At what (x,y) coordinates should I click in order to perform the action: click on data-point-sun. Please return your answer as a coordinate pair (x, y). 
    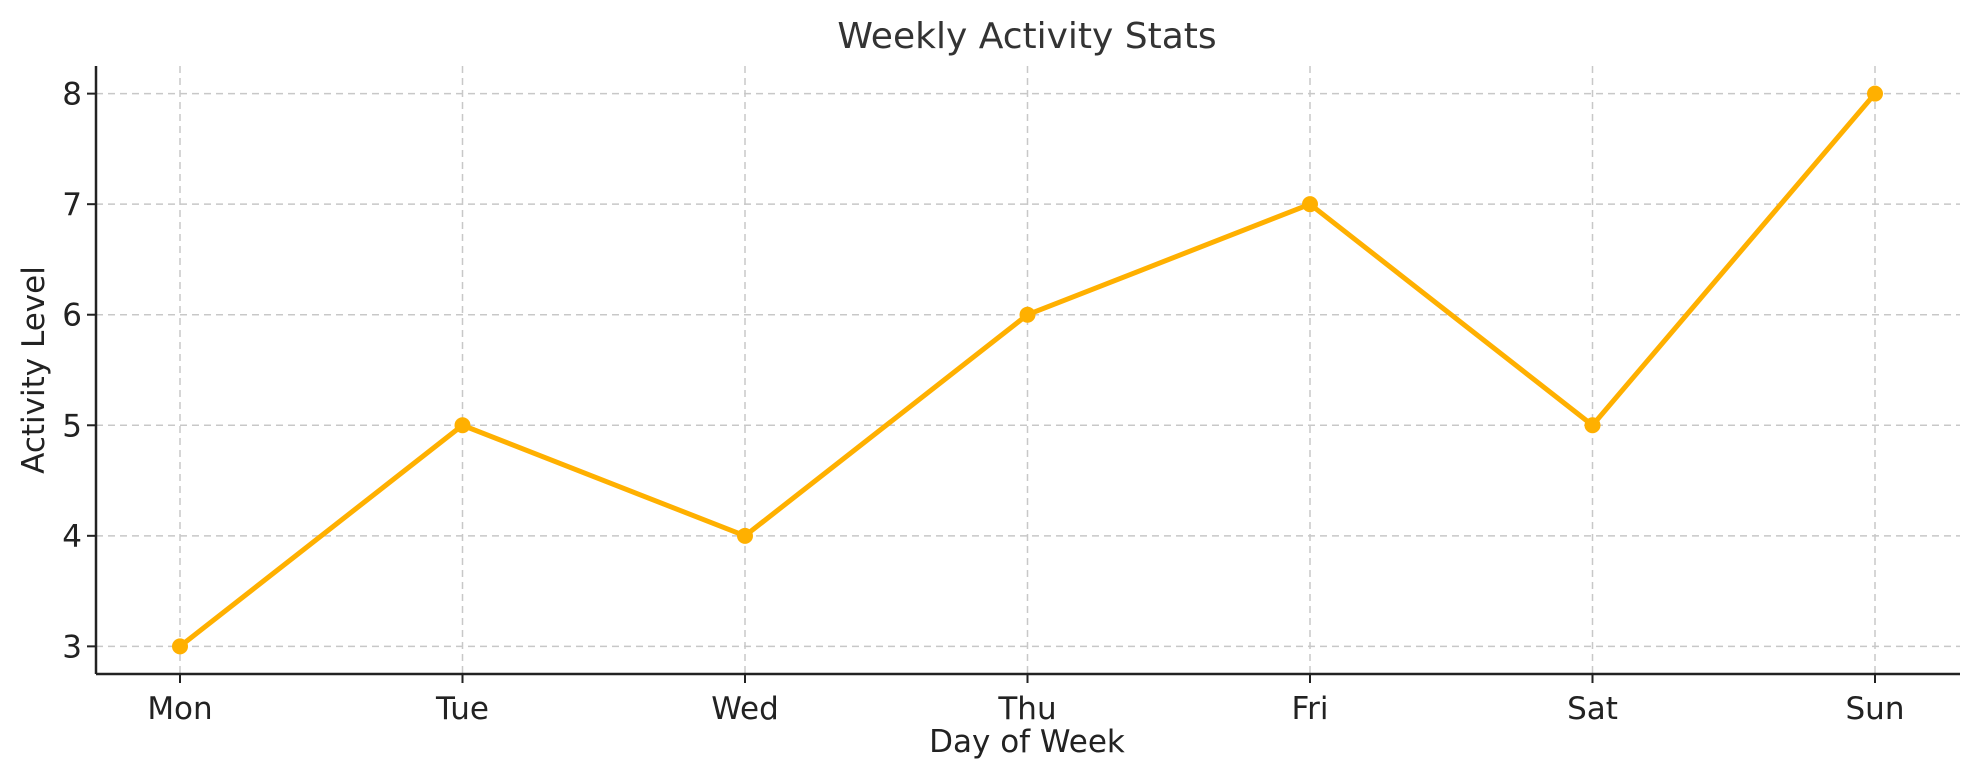
    Looking at the image, I should click on (1875, 93).